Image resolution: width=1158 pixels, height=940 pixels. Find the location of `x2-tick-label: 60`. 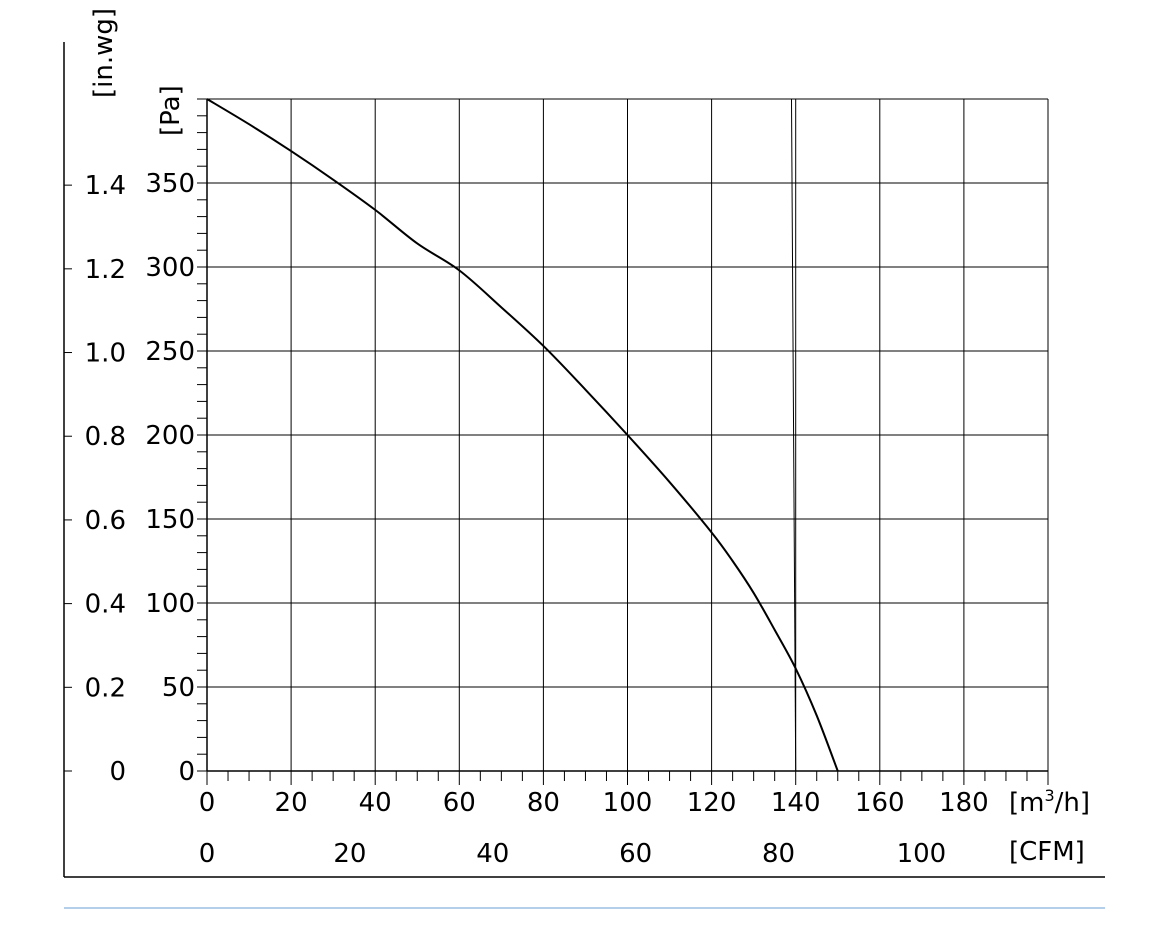

x2-tick-label: 60 is located at coordinates (635, 854).